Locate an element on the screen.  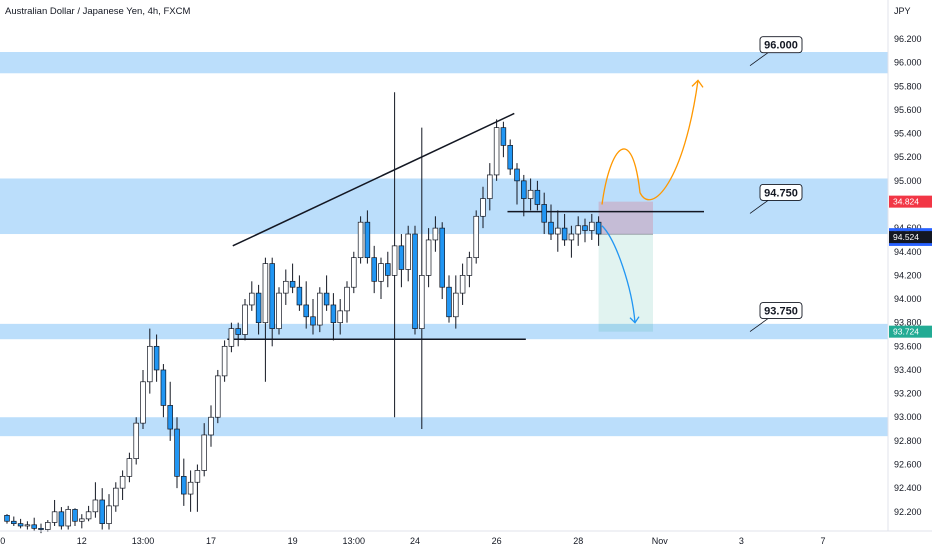
price-tag-label: 93.724 is located at coordinates (906, 332).